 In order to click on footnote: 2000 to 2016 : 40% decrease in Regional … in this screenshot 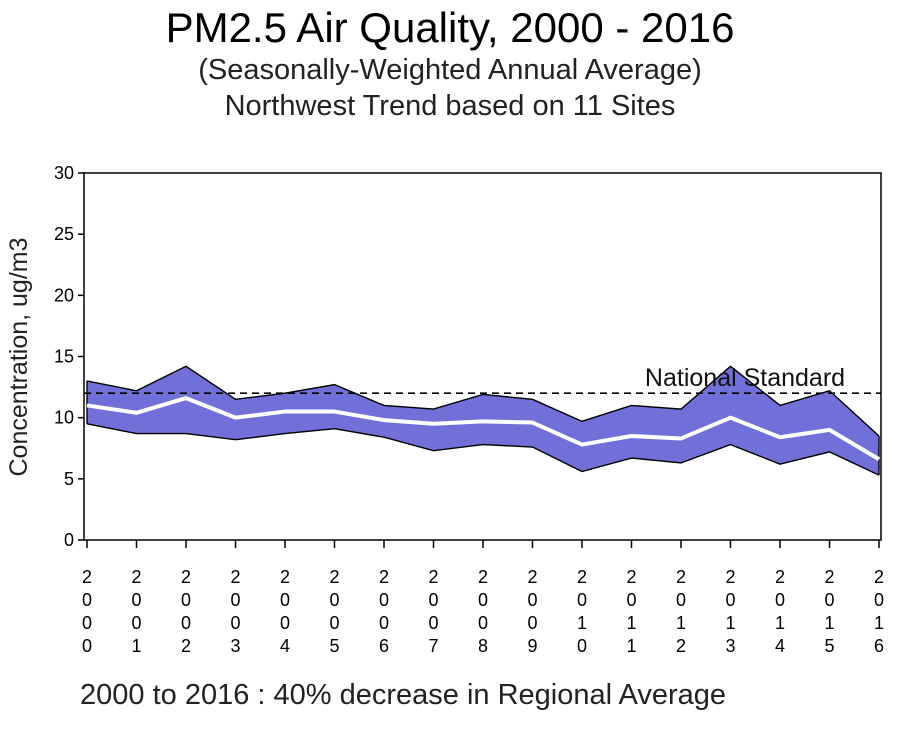, I will do `click(403, 695)`.